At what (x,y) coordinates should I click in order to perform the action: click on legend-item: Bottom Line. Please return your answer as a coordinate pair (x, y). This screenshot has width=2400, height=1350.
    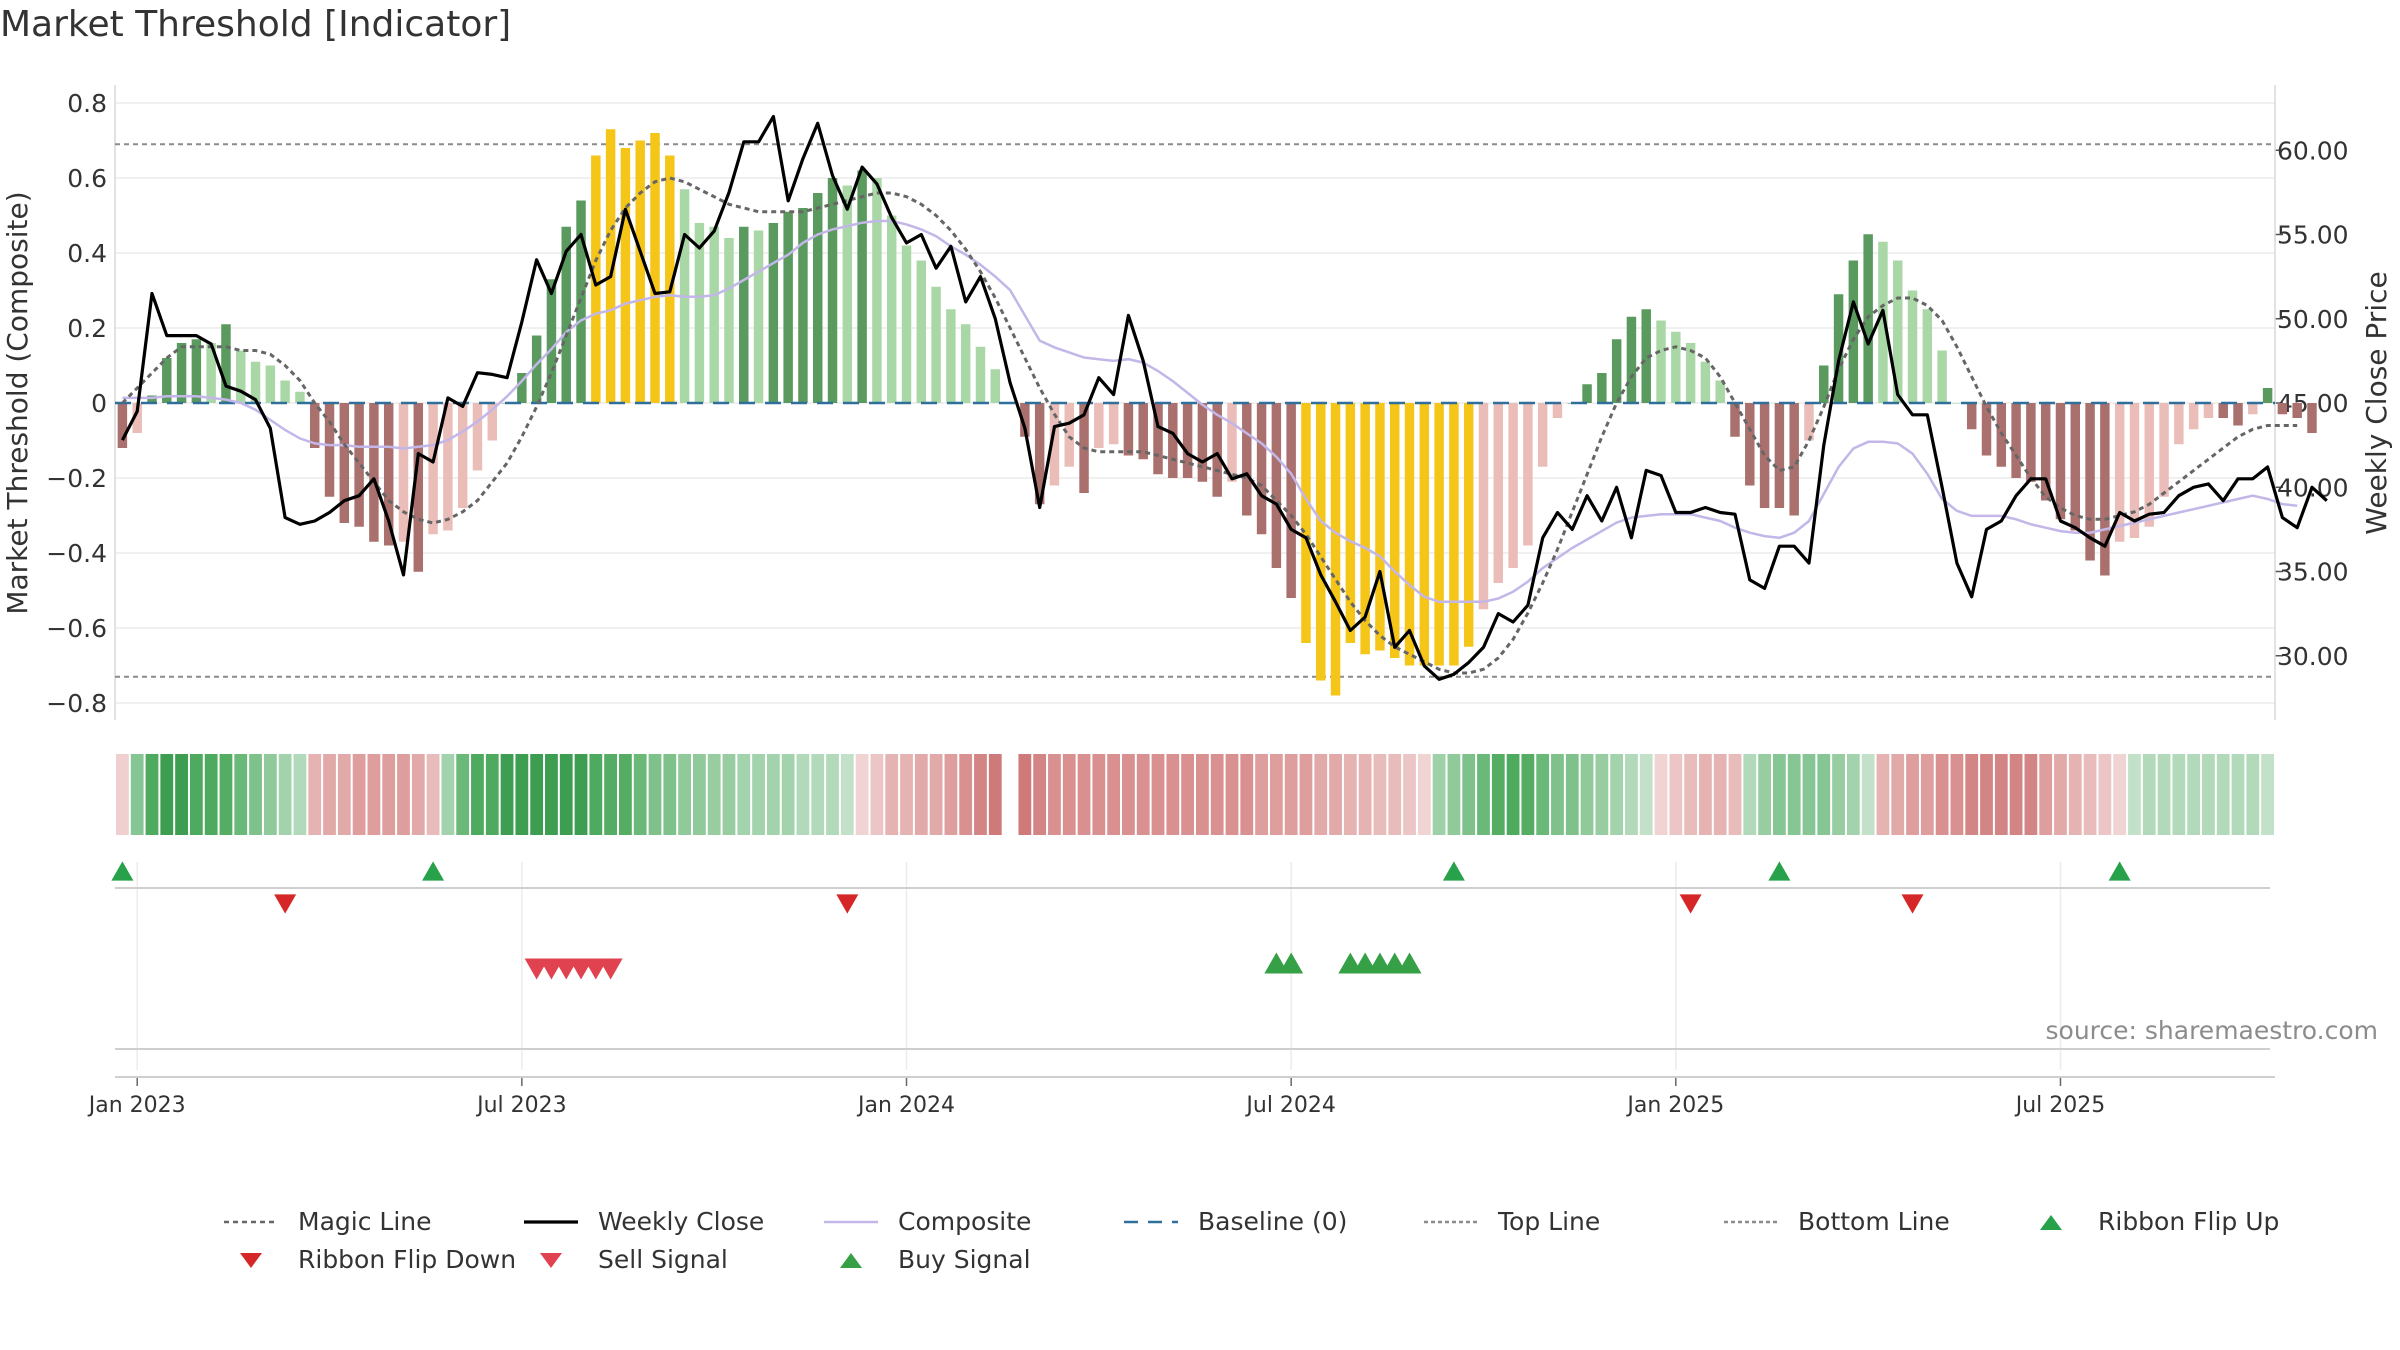
    Looking at the image, I should click on (1870, 1221).